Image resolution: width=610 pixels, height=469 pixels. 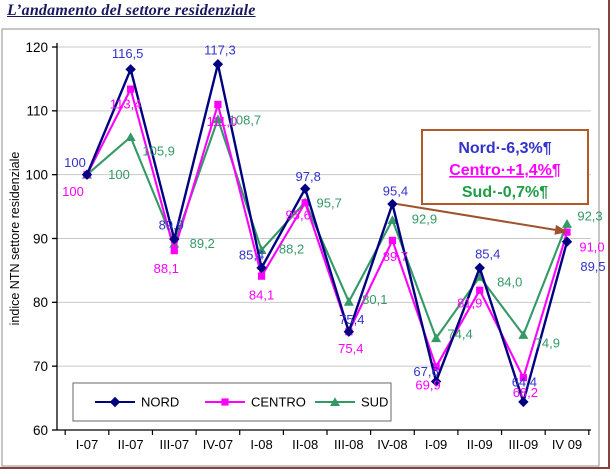 I want to click on data-label: 64,4, so click(x=524, y=381).